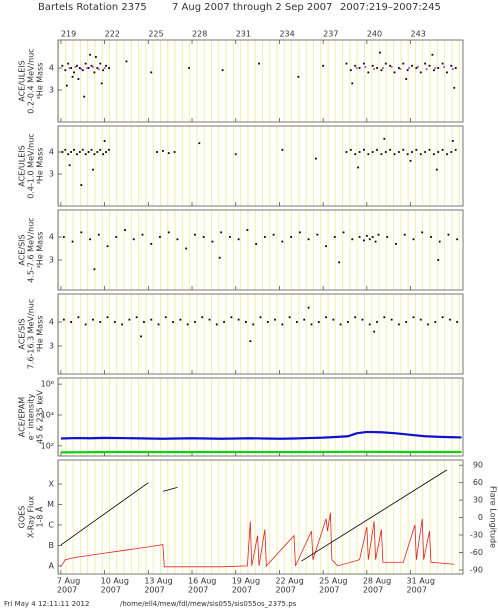 This screenshot has width=498, height=611. What do you see at coordinates (493, 517) in the screenshot?
I see `y2-axis-label: Flare Longitude` at bounding box center [493, 517].